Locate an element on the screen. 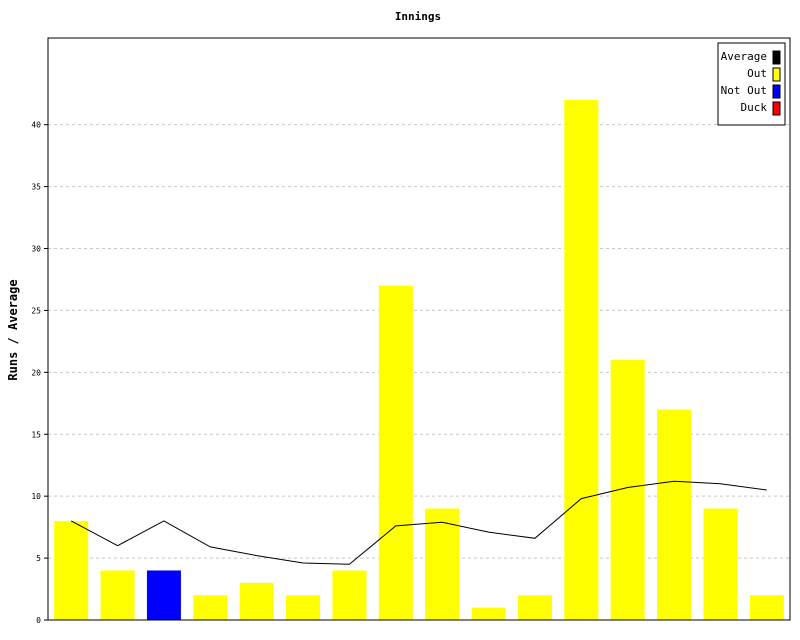 Image resolution: width=800 pixels, height=640 pixels. y-tick-label: 20 is located at coordinates (36, 372).